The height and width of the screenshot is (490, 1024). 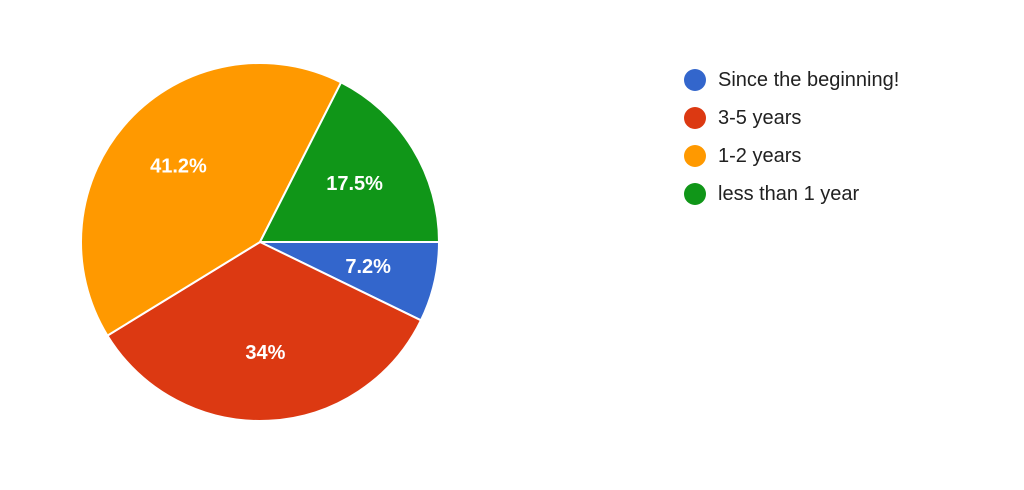 I want to click on legend-swatch-3-5-years, so click(x=695, y=118).